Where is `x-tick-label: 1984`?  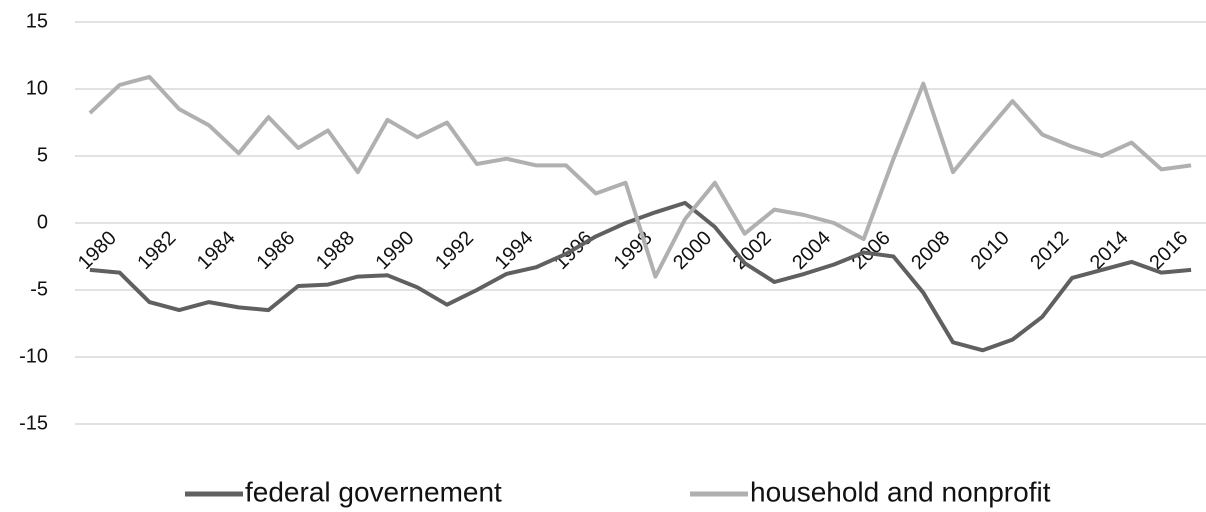
x-tick-label: 1984 is located at coordinates (216, 250).